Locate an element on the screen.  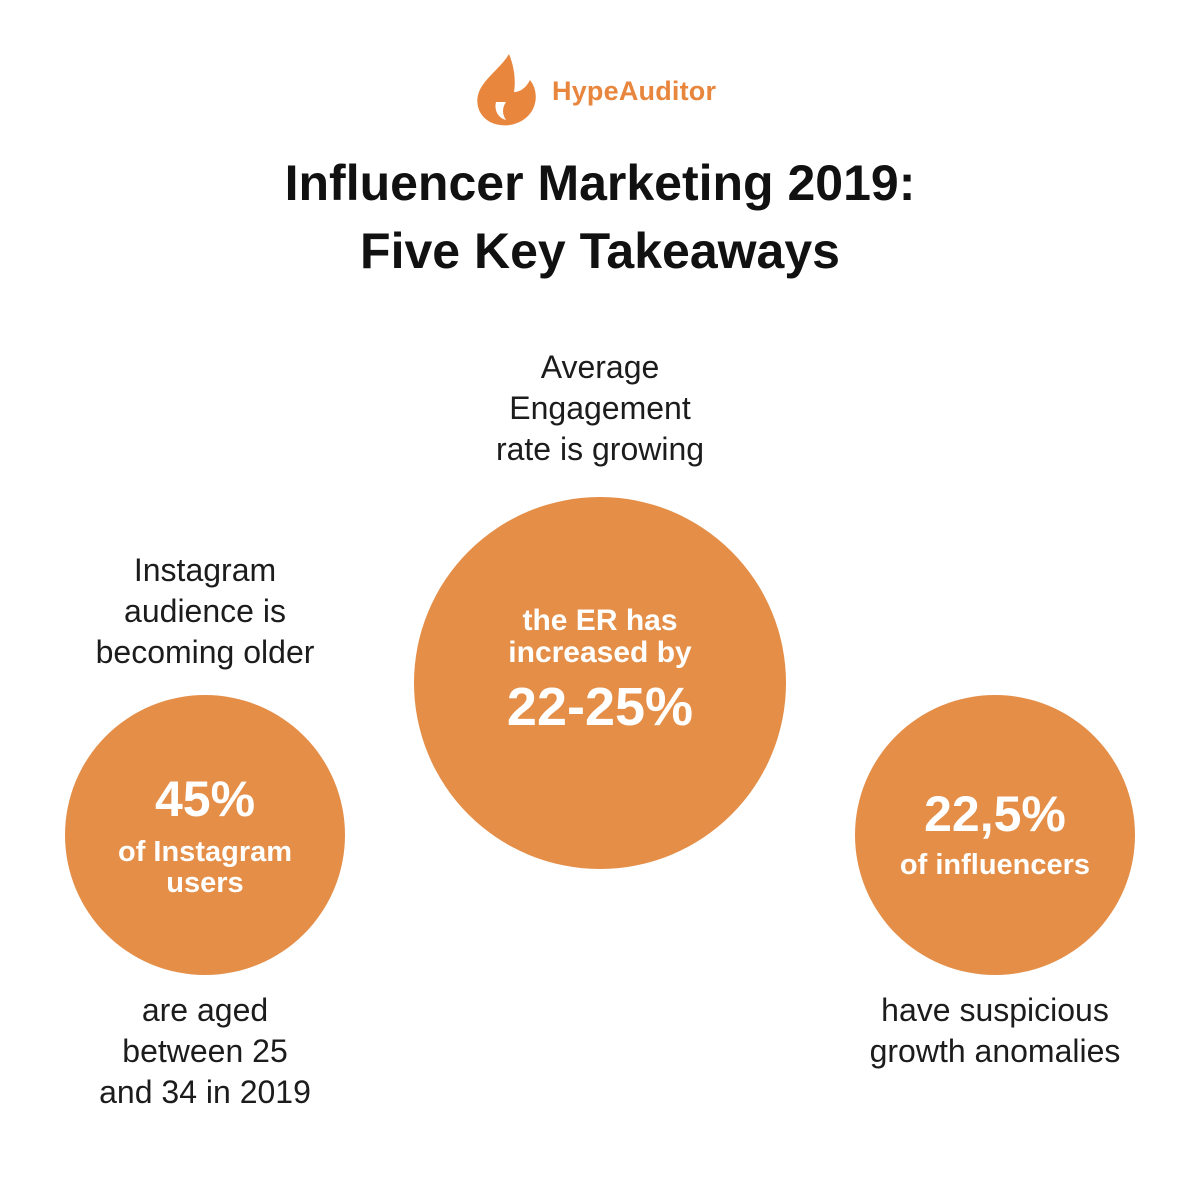
takeaway-3-footer-line: growth anomalies is located at coordinates (995, 1051).